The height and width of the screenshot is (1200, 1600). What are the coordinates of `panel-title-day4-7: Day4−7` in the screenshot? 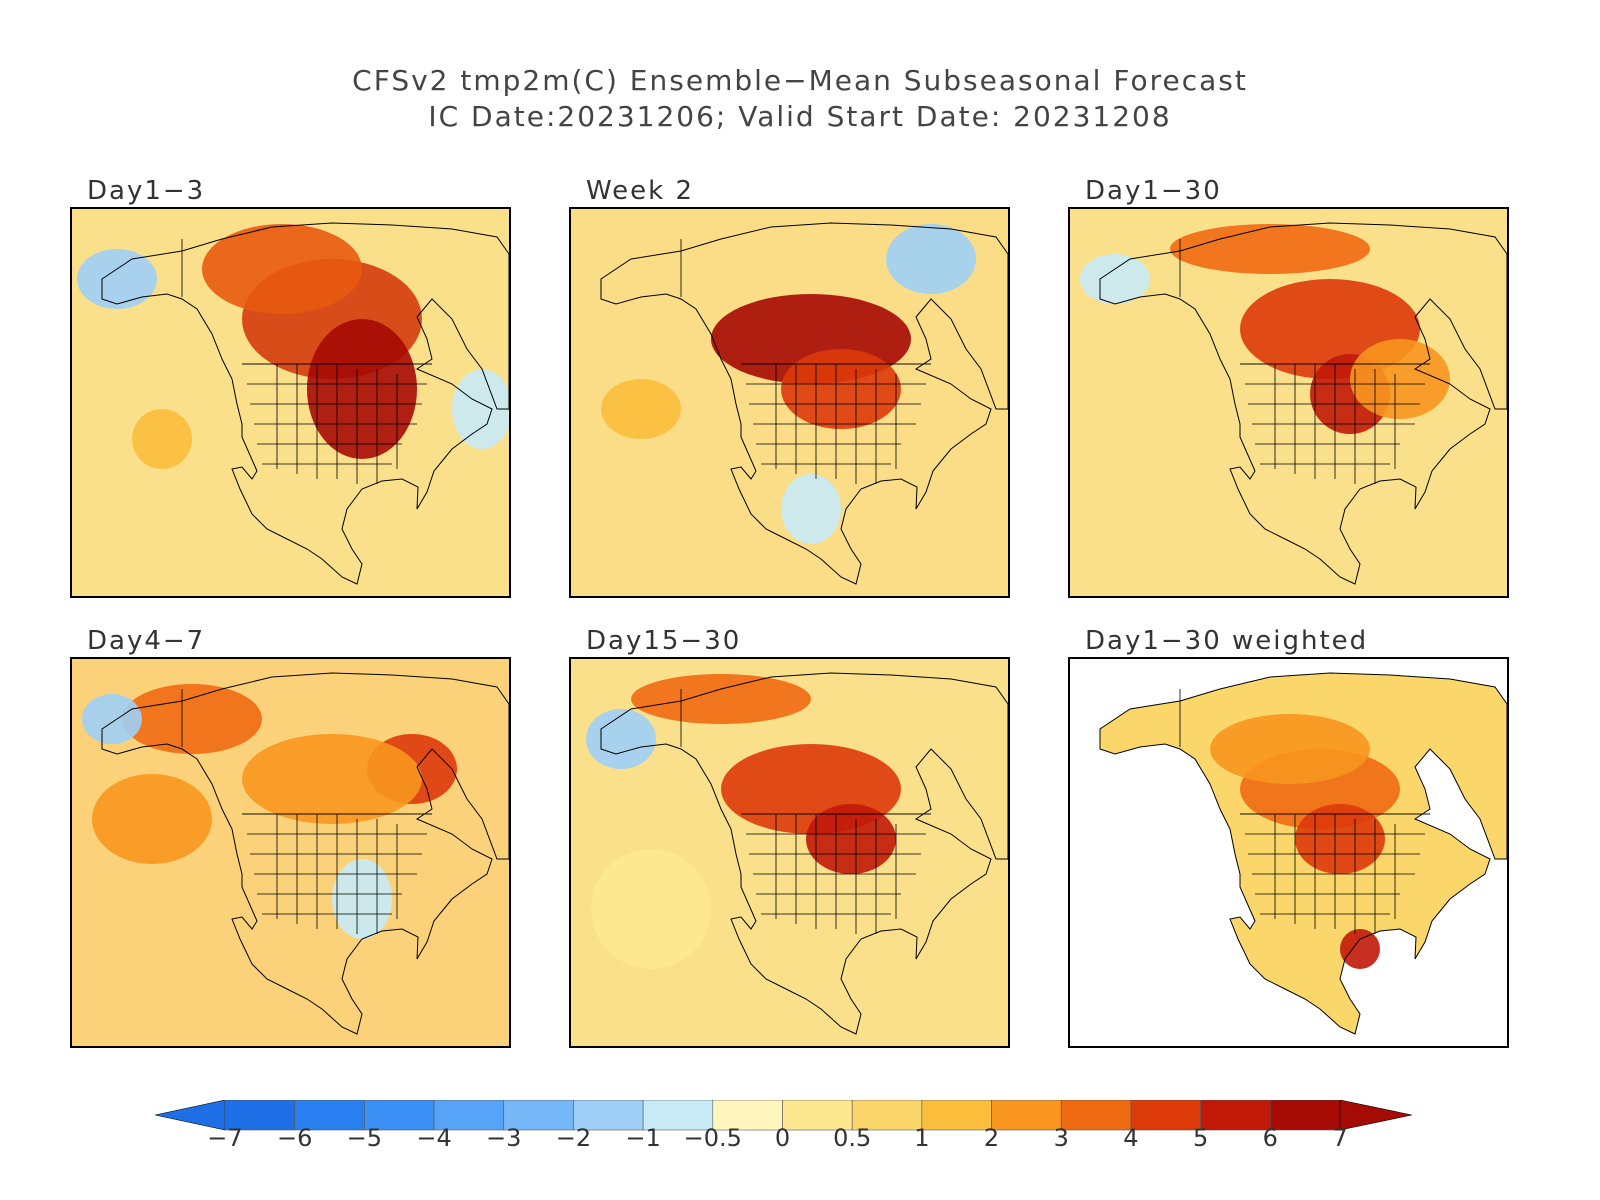 It's located at (146, 641).